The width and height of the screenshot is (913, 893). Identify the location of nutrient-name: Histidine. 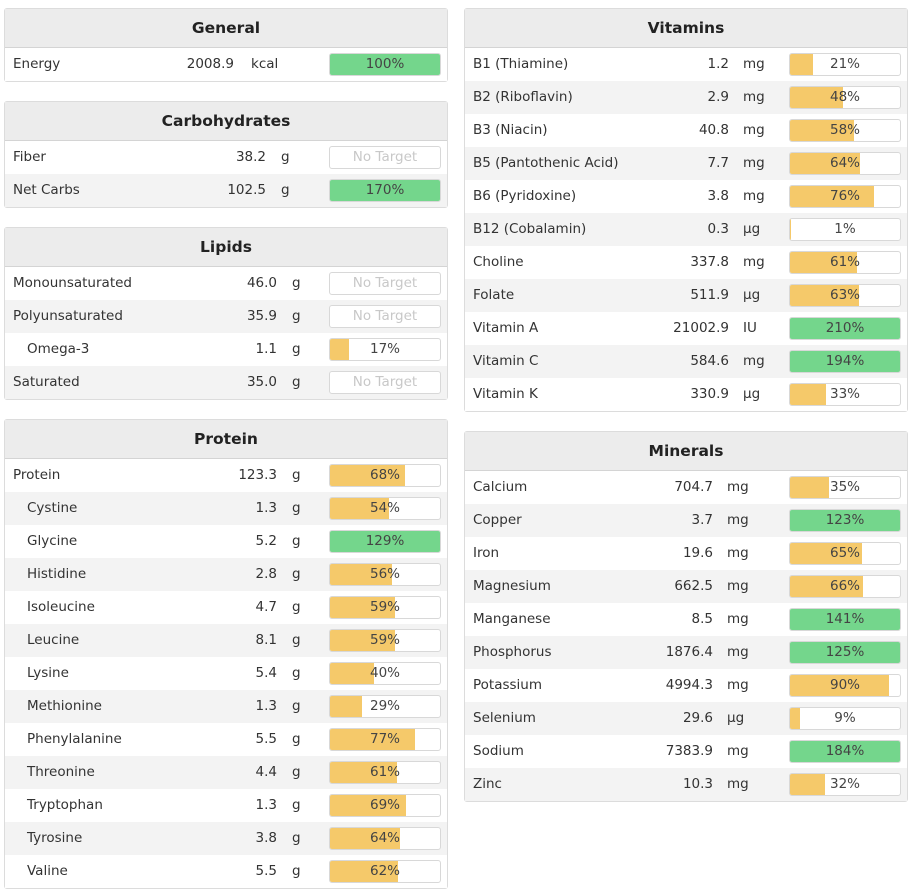
(57, 574).